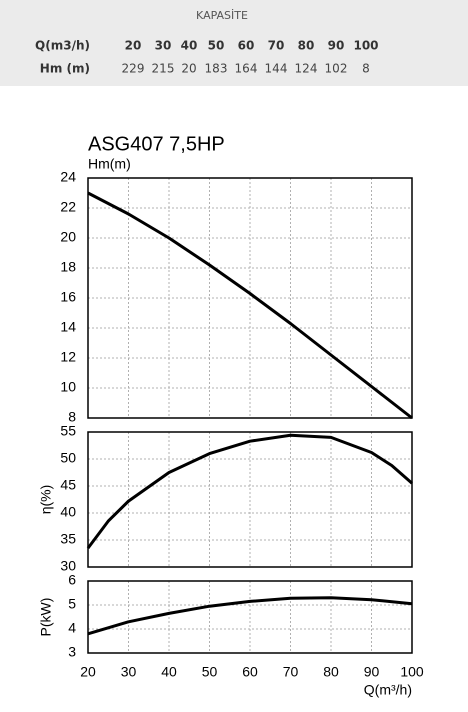 The image size is (468, 712). Describe the element at coordinates (68, 431) in the screenshot. I see `y-tick-label: 55` at that location.